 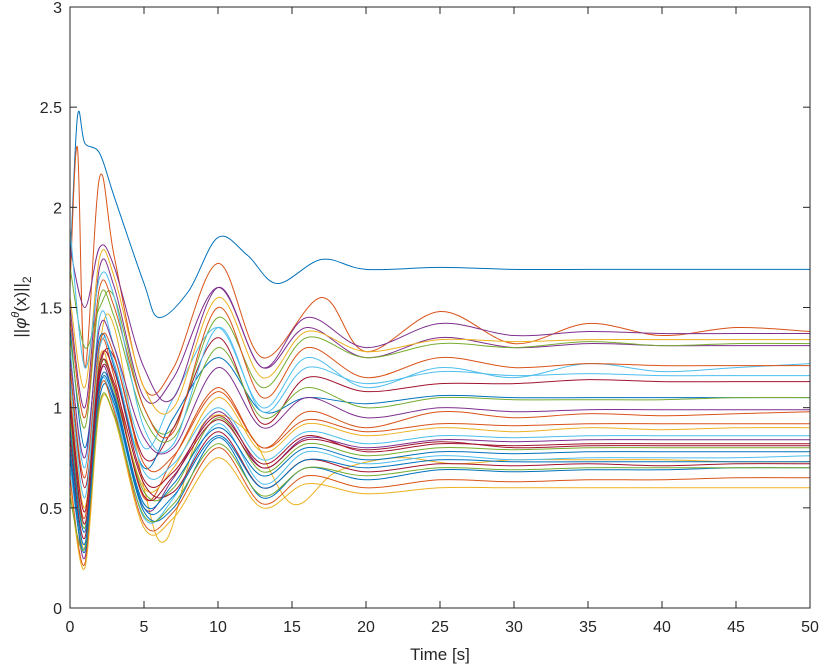 What do you see at coordinates (57, 609) in the screenshot?
I see `y-tick-label: 0` at bounding box center [57, 609].